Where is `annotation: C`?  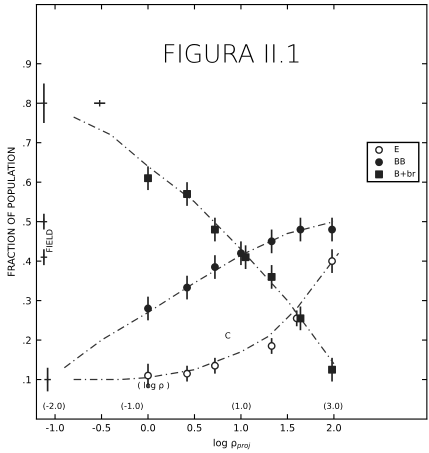 annotation: C is located at coordinates (227, 335).